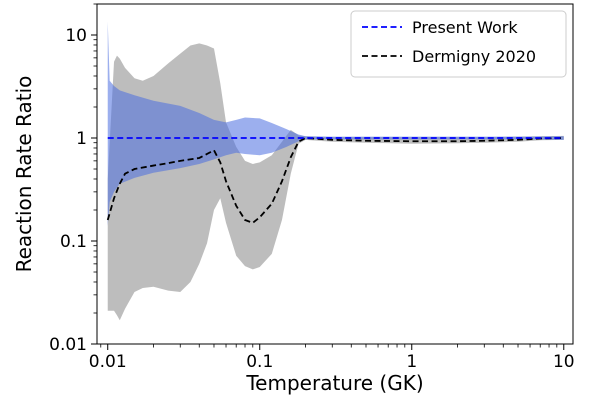  What do you see at coordinates (334, 383) in the screenshot?
I see `x-axis-label: Temperature (GK)` at bounding box center [334, 383].